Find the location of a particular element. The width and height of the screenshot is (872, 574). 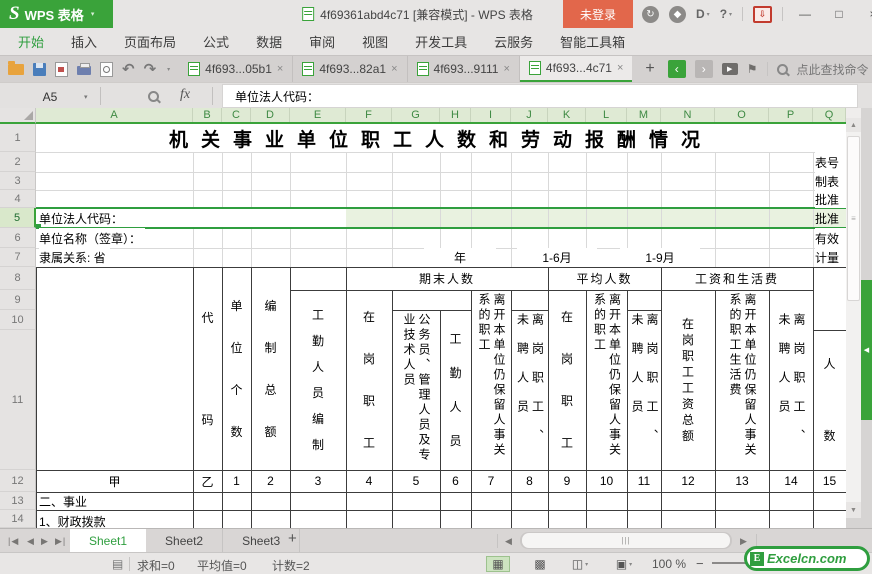

chevron-down-icon: ▾ is located at coordinates (92, 14).